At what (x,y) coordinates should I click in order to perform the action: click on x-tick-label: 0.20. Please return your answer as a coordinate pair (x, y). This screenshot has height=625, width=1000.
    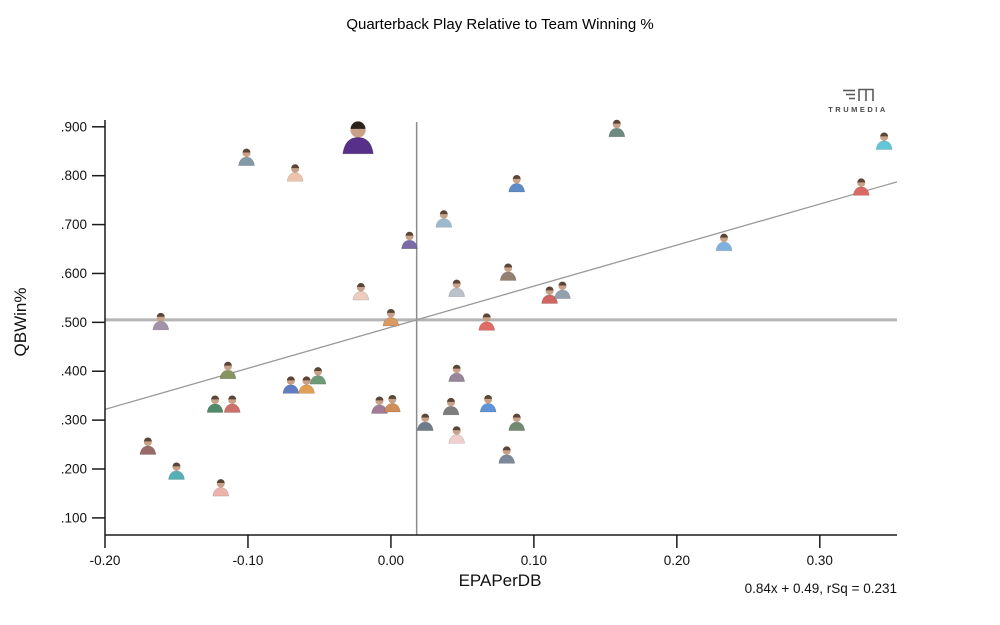
    Looking at the image, I should click on (677, 560).